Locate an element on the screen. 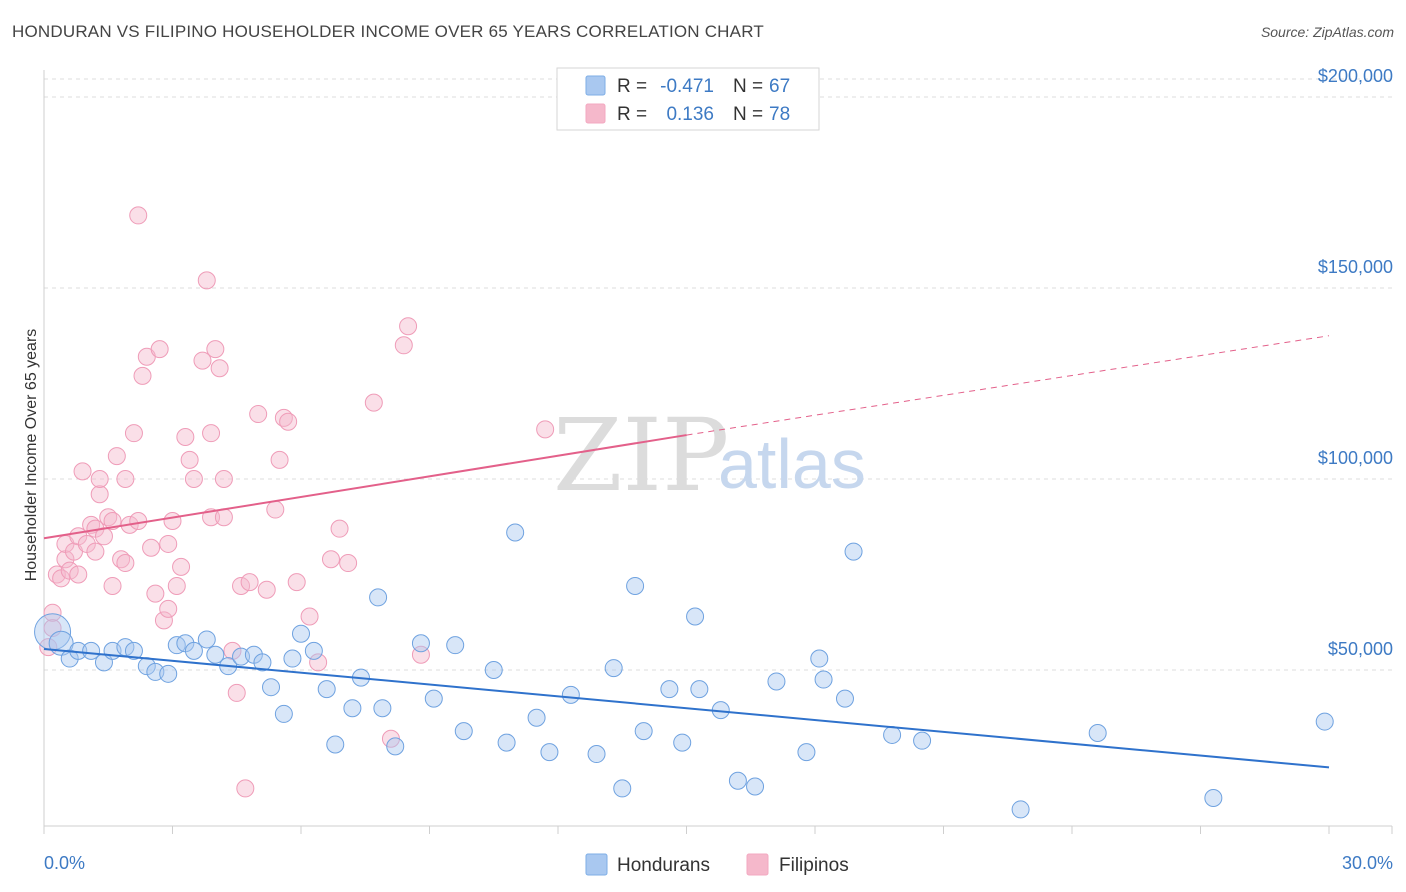 This screenshot has height=892, width=1406. x-axis-ticks is located at coordinates (718, 830).